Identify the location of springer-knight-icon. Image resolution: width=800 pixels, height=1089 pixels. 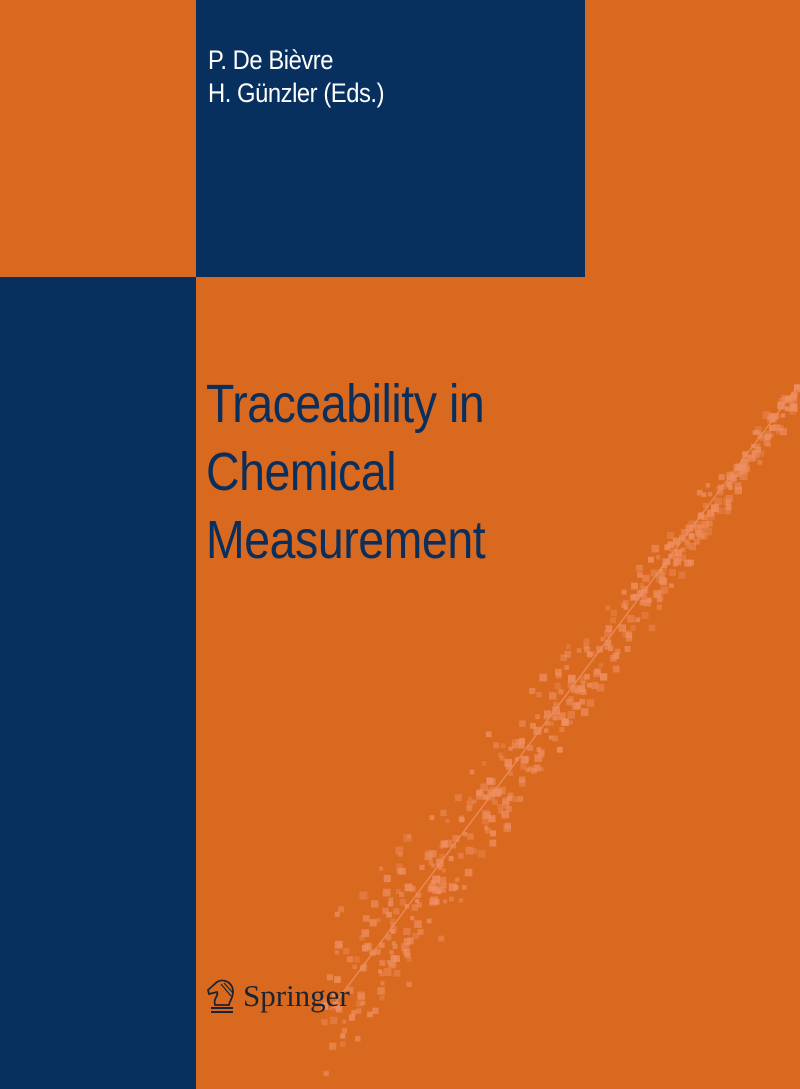
(220, 996).